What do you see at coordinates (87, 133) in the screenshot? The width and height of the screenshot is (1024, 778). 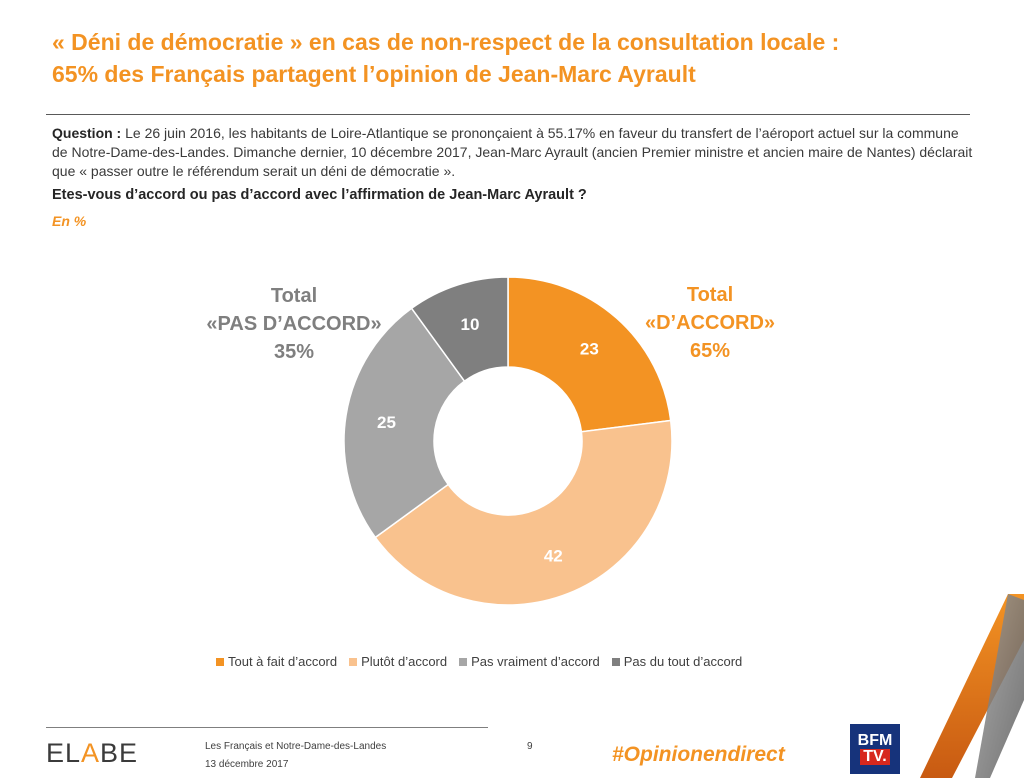 I see `question-label: Question :` at bounding box center [87, 133].